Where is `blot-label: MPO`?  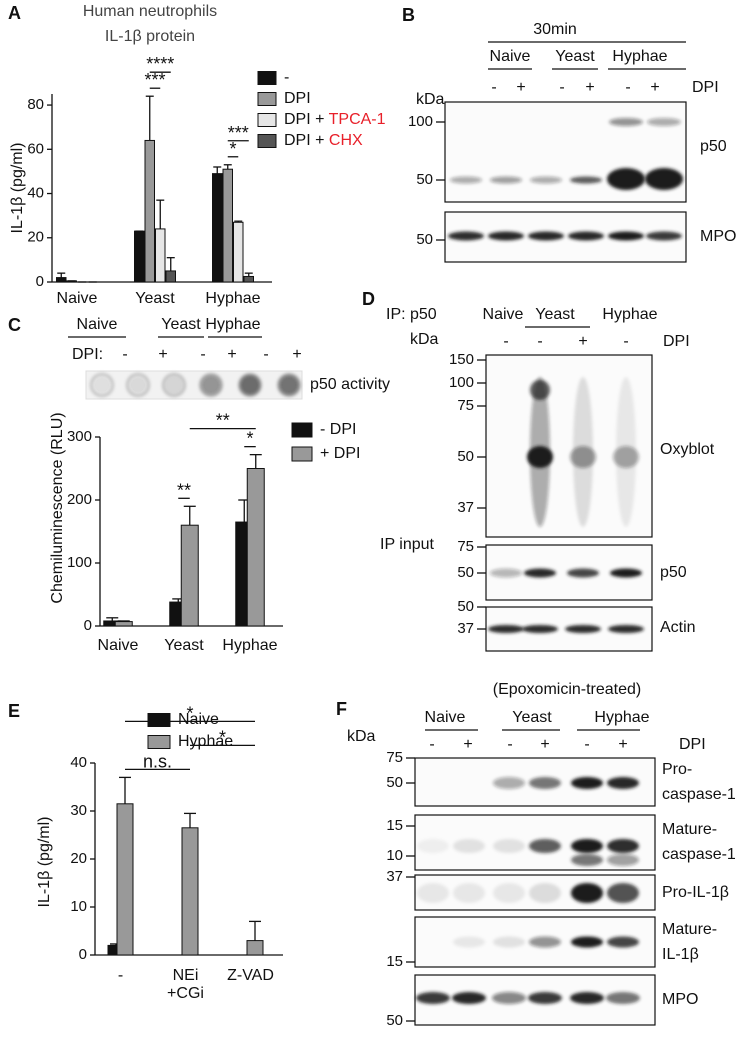
blot-label: MPO is located at coordinates (718, 236).